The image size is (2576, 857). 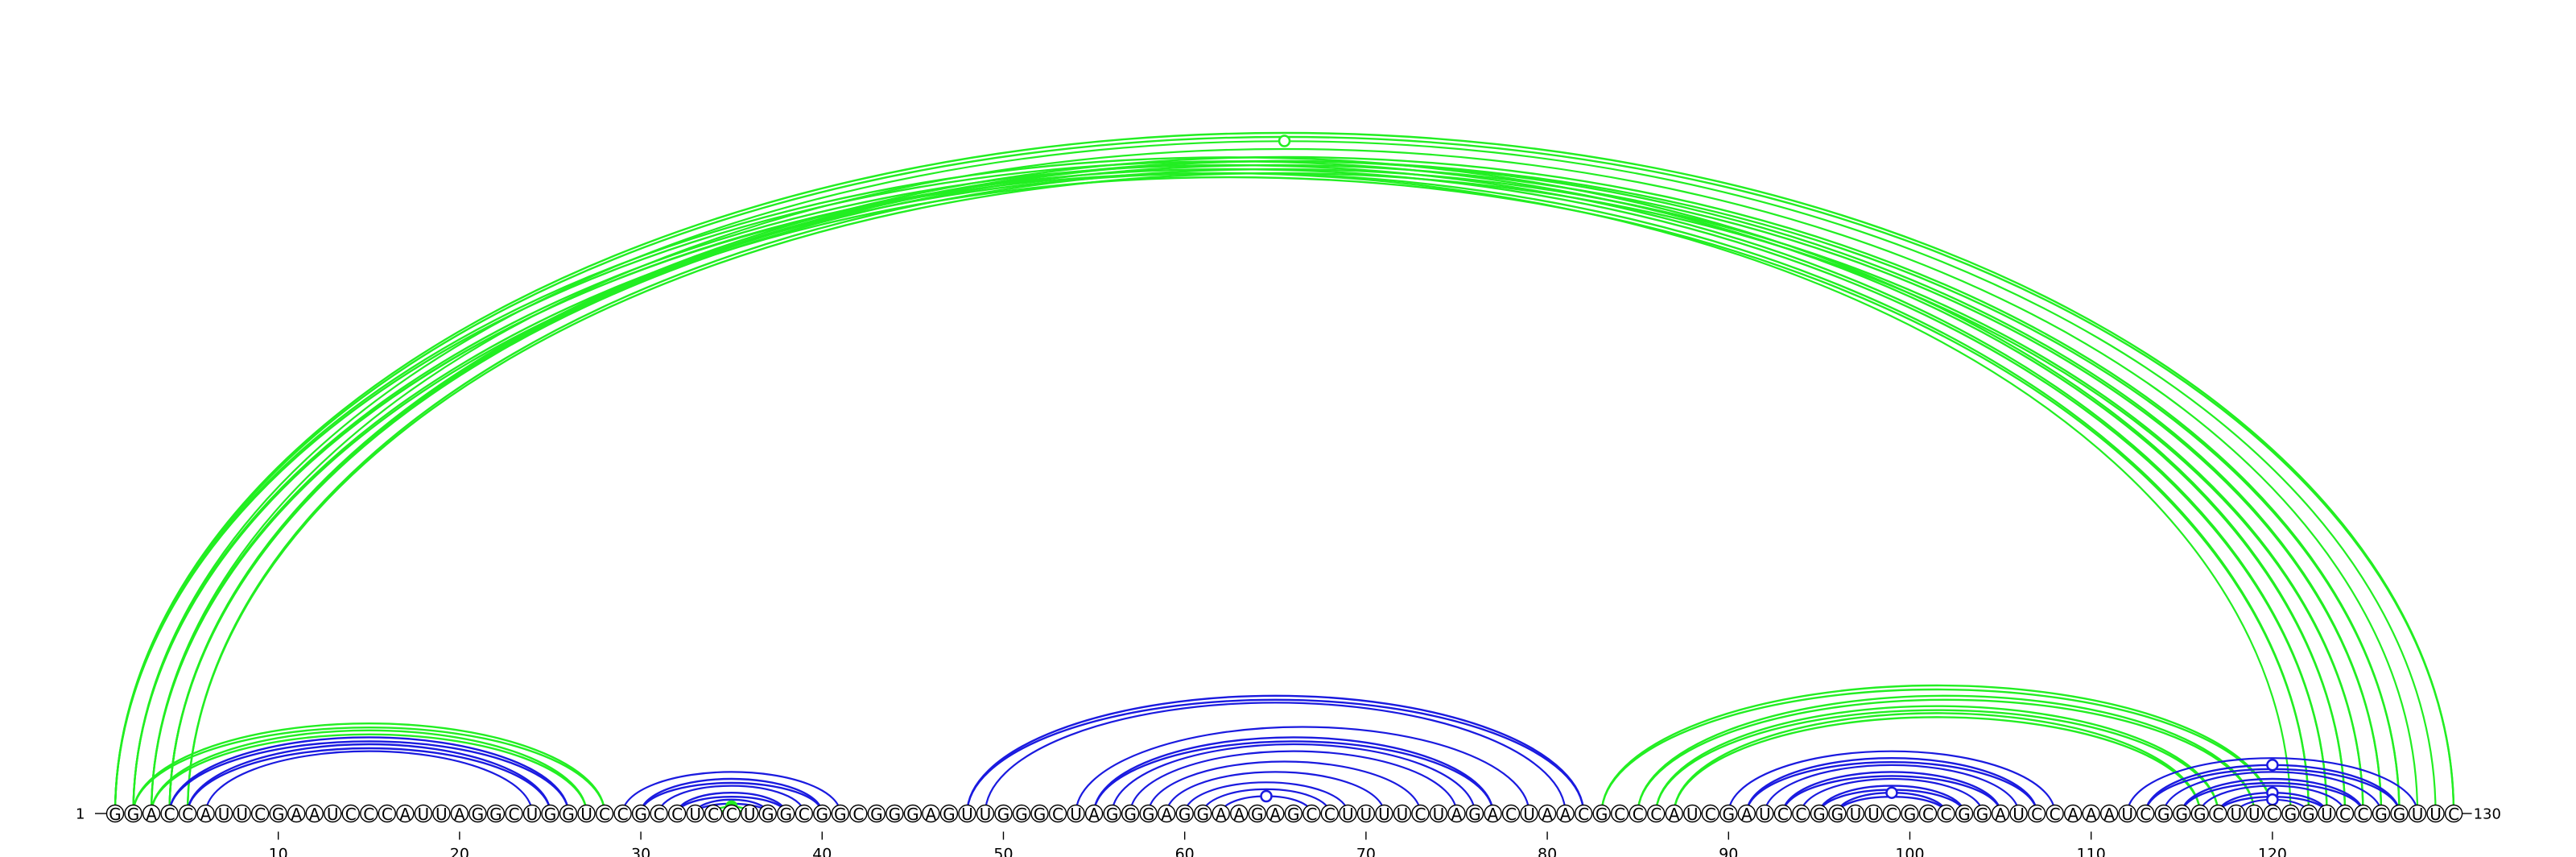 I want to click on nucleotide-101: C, so click(x=1928, y=814).